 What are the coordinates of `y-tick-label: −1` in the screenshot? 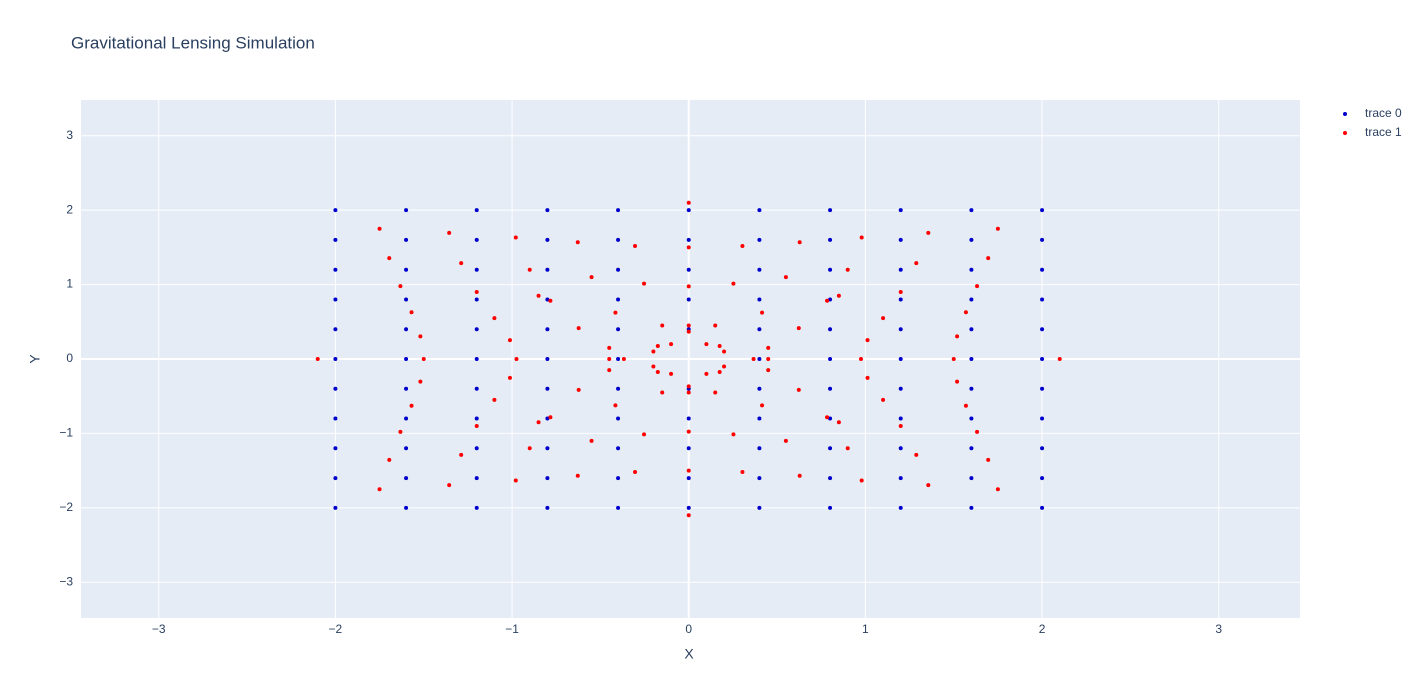 It's located at (66, 433).